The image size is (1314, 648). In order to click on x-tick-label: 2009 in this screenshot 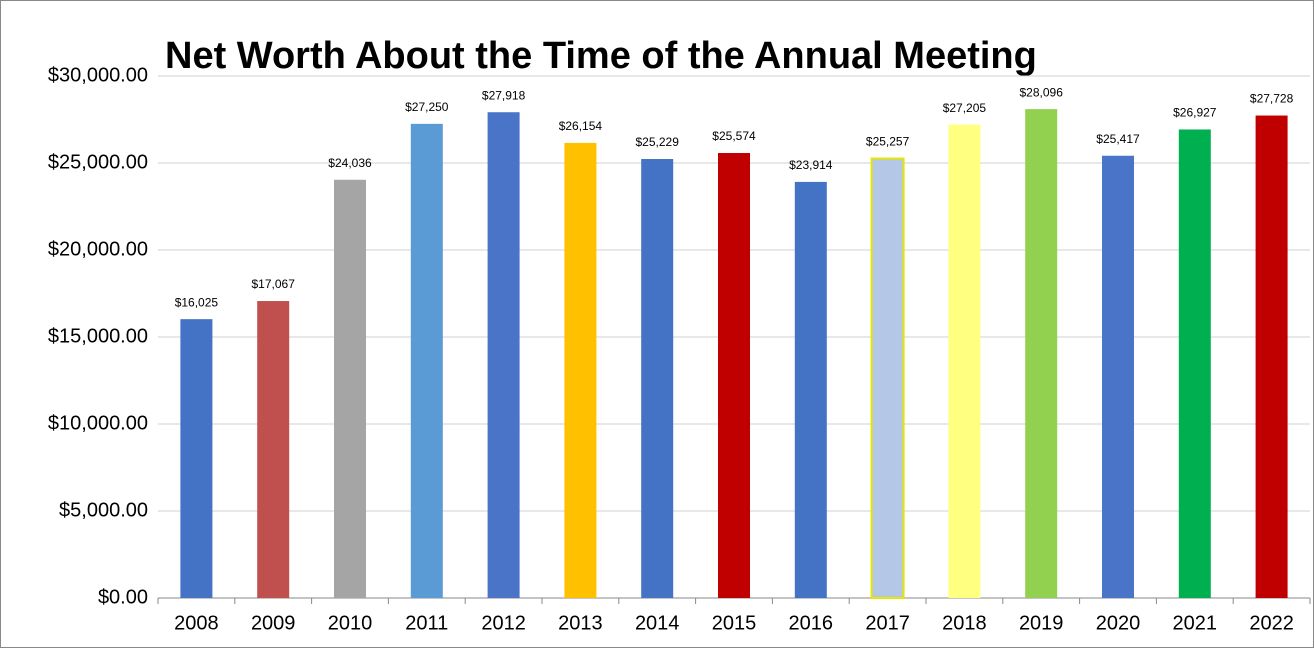, I will do `click(273, 623)`.